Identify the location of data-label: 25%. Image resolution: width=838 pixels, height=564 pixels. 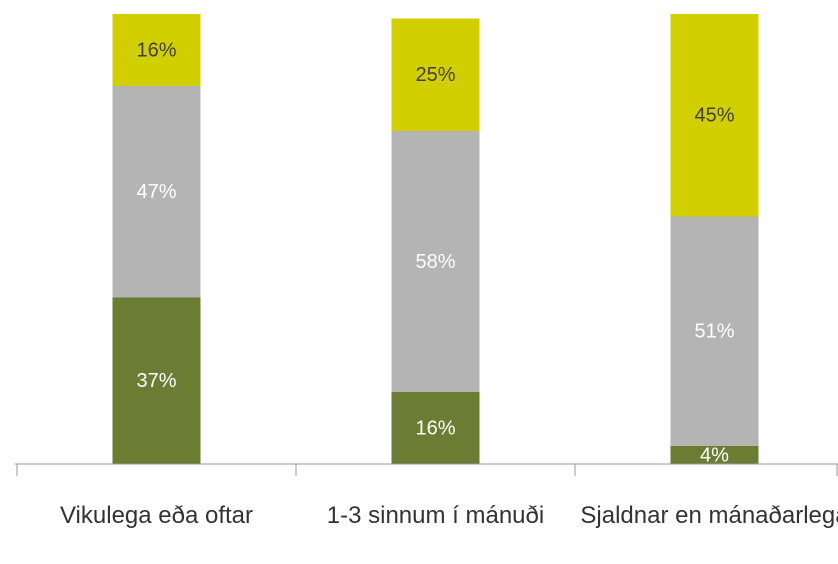
(435, 75).